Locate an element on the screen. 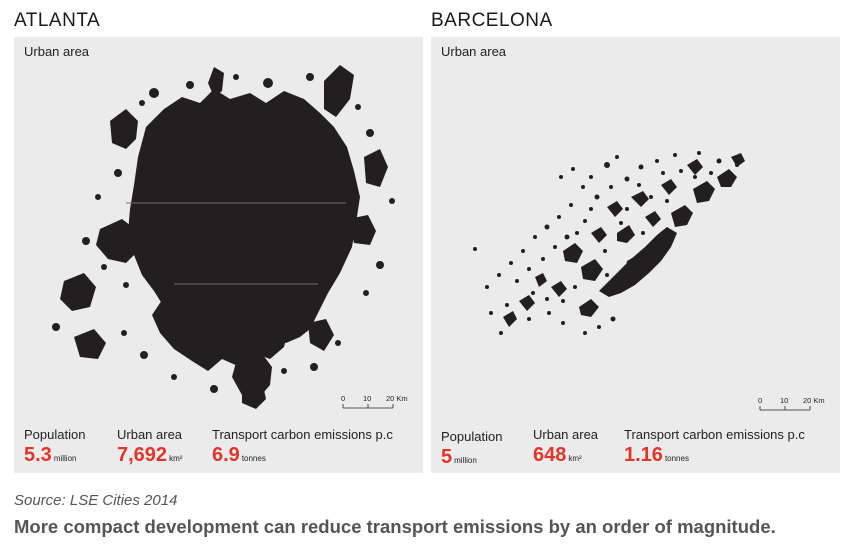 This screenshot has height=553, width=857. stat-urban-area-barcelona: Urban area 648 km² is located at coordinates (565, 447).